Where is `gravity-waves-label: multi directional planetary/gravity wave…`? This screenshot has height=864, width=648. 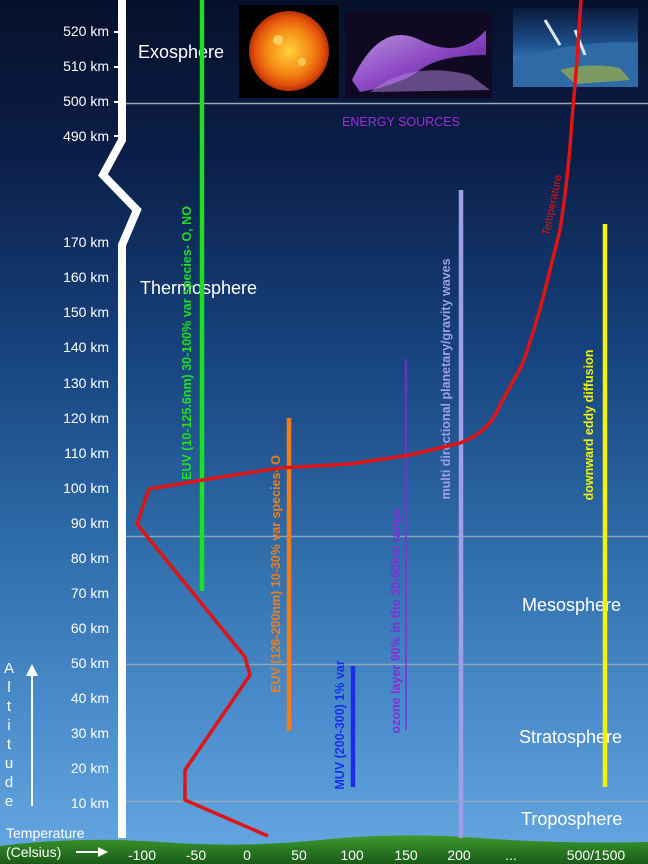
gravity-waves-label: multi directional planetary/gravity wave… is located at coordinates (446, 378).